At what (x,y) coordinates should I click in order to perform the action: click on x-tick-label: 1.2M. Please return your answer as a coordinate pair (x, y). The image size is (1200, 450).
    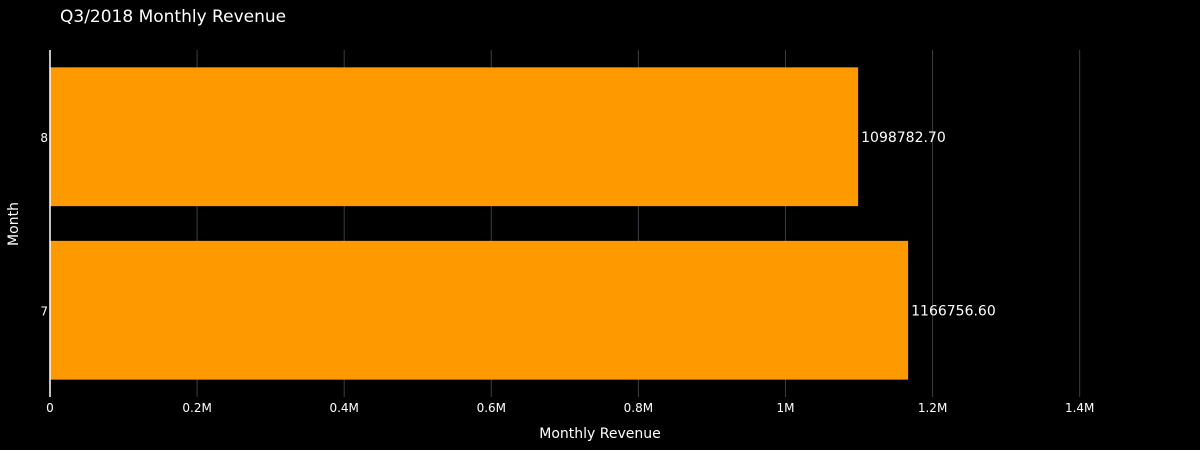
    Looking at the image, I should click on (932, 408).